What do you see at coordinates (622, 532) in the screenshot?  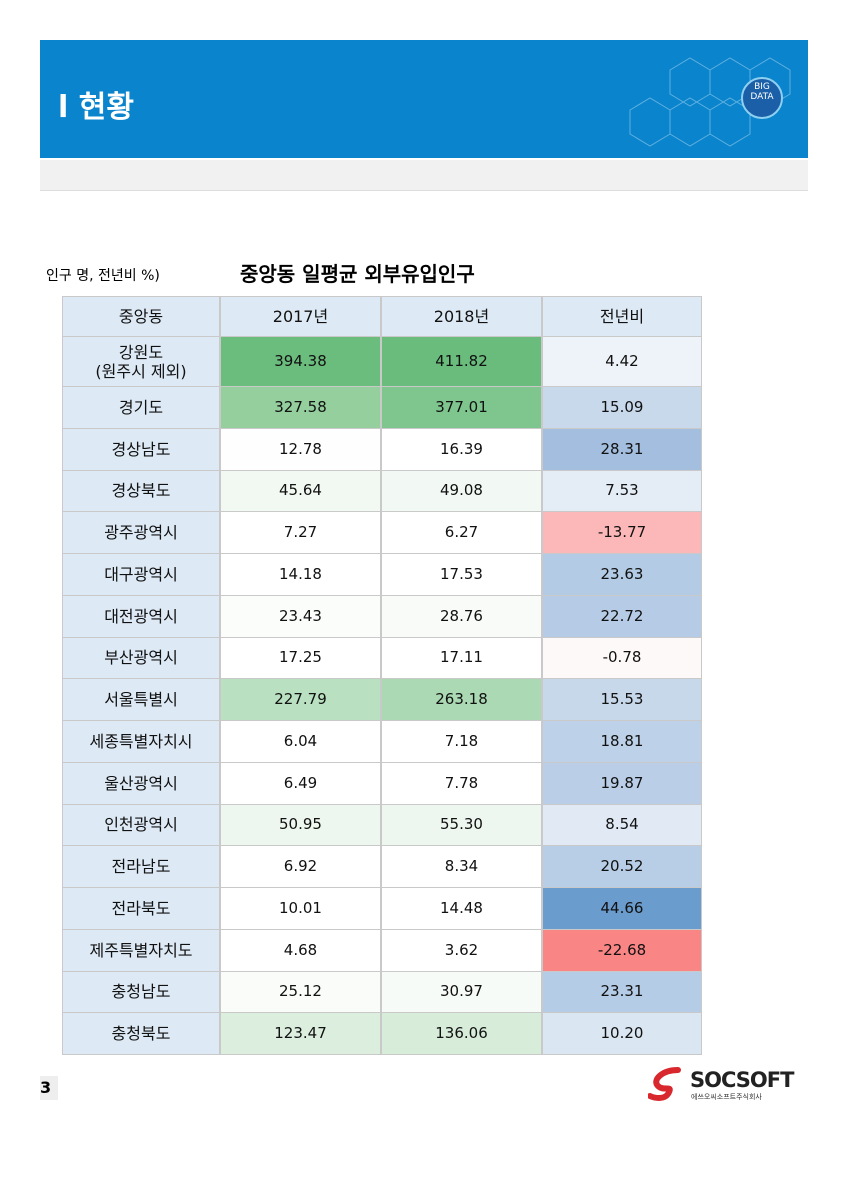 I see `table-cell: -13.77` at bounding box center [622, 532].